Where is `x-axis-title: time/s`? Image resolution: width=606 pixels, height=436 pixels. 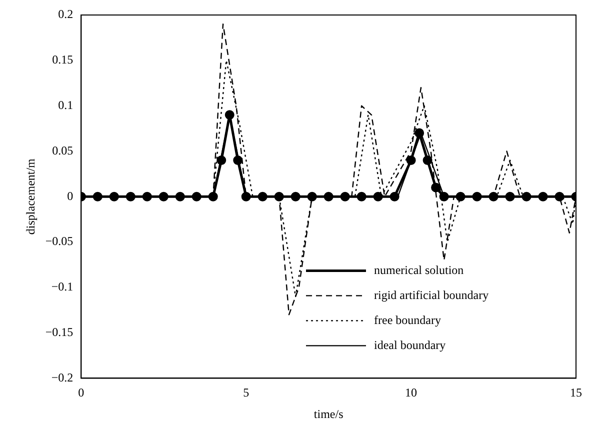 x-axis-title: time/s is located at coordinates (329, 413).